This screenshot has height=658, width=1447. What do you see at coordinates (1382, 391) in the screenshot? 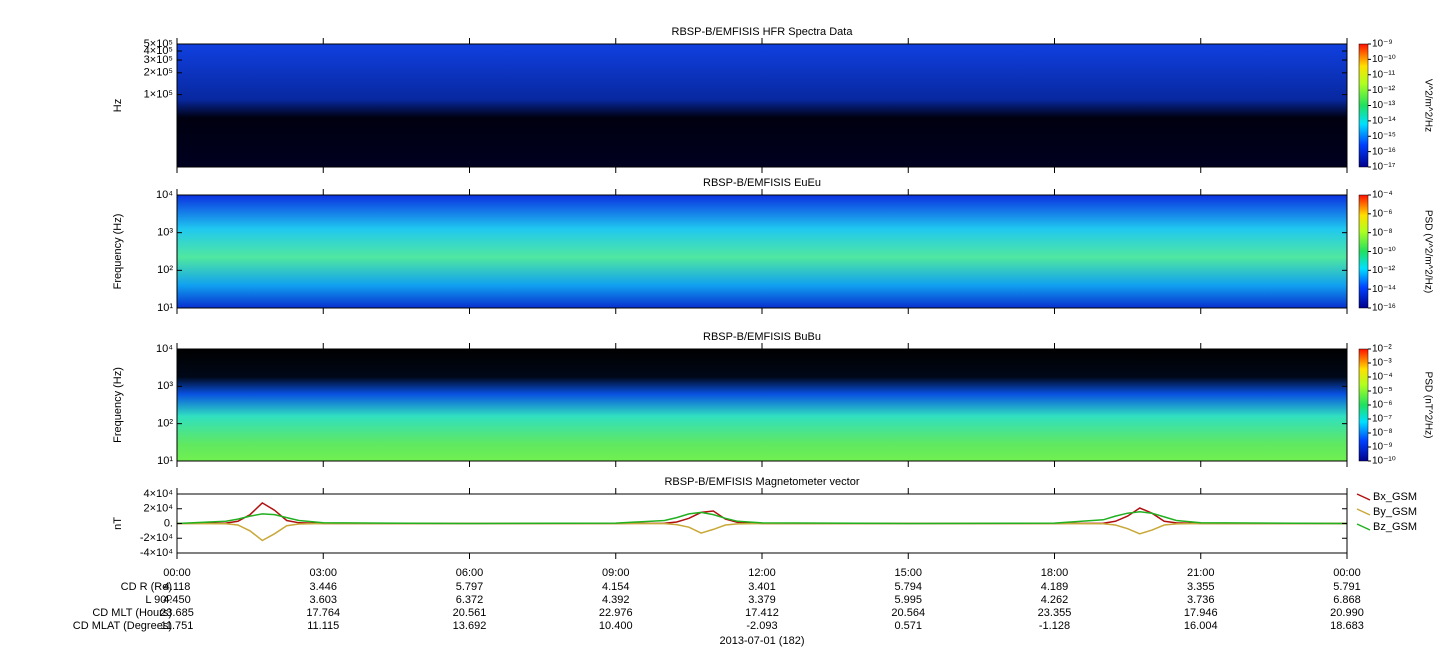
I see `colorbar-tick-label: 10⁻⁵` at bounding box center [1382, 391].